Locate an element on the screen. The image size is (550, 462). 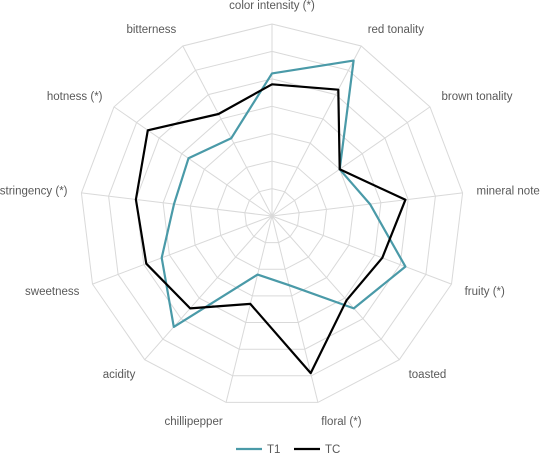
legend-label-t1: T1 is located at coordinates (273, 450).